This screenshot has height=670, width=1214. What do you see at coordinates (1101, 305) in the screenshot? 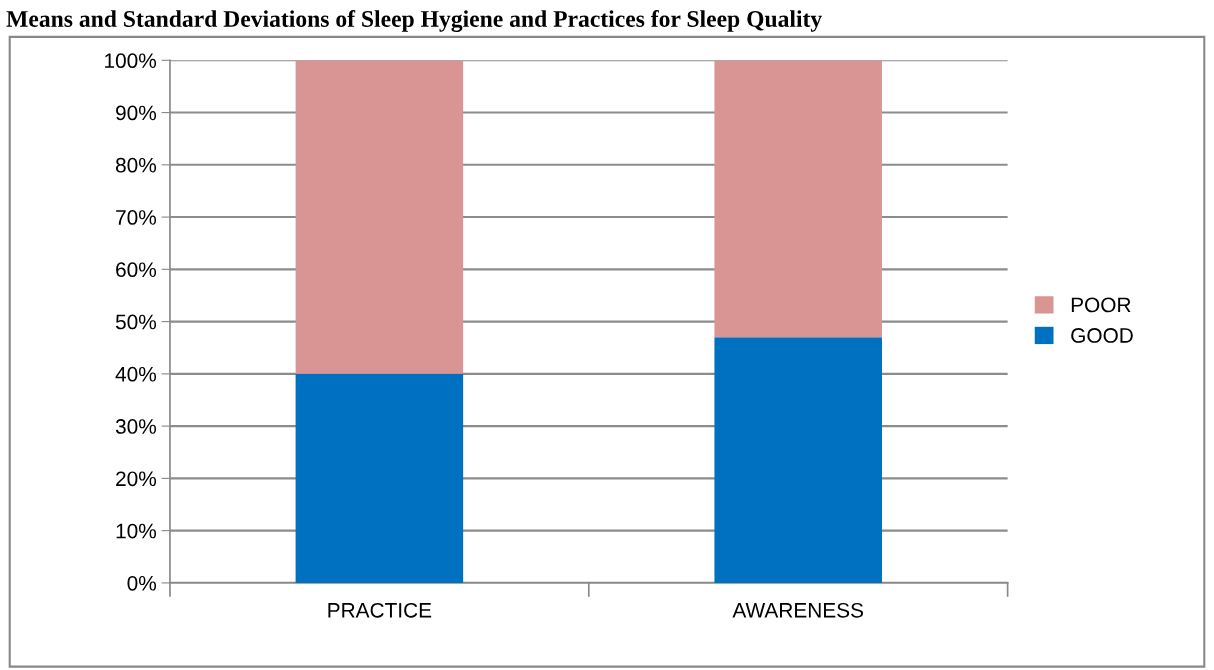
I see `legend-label: POOR` at bounding box center [1101, 305].